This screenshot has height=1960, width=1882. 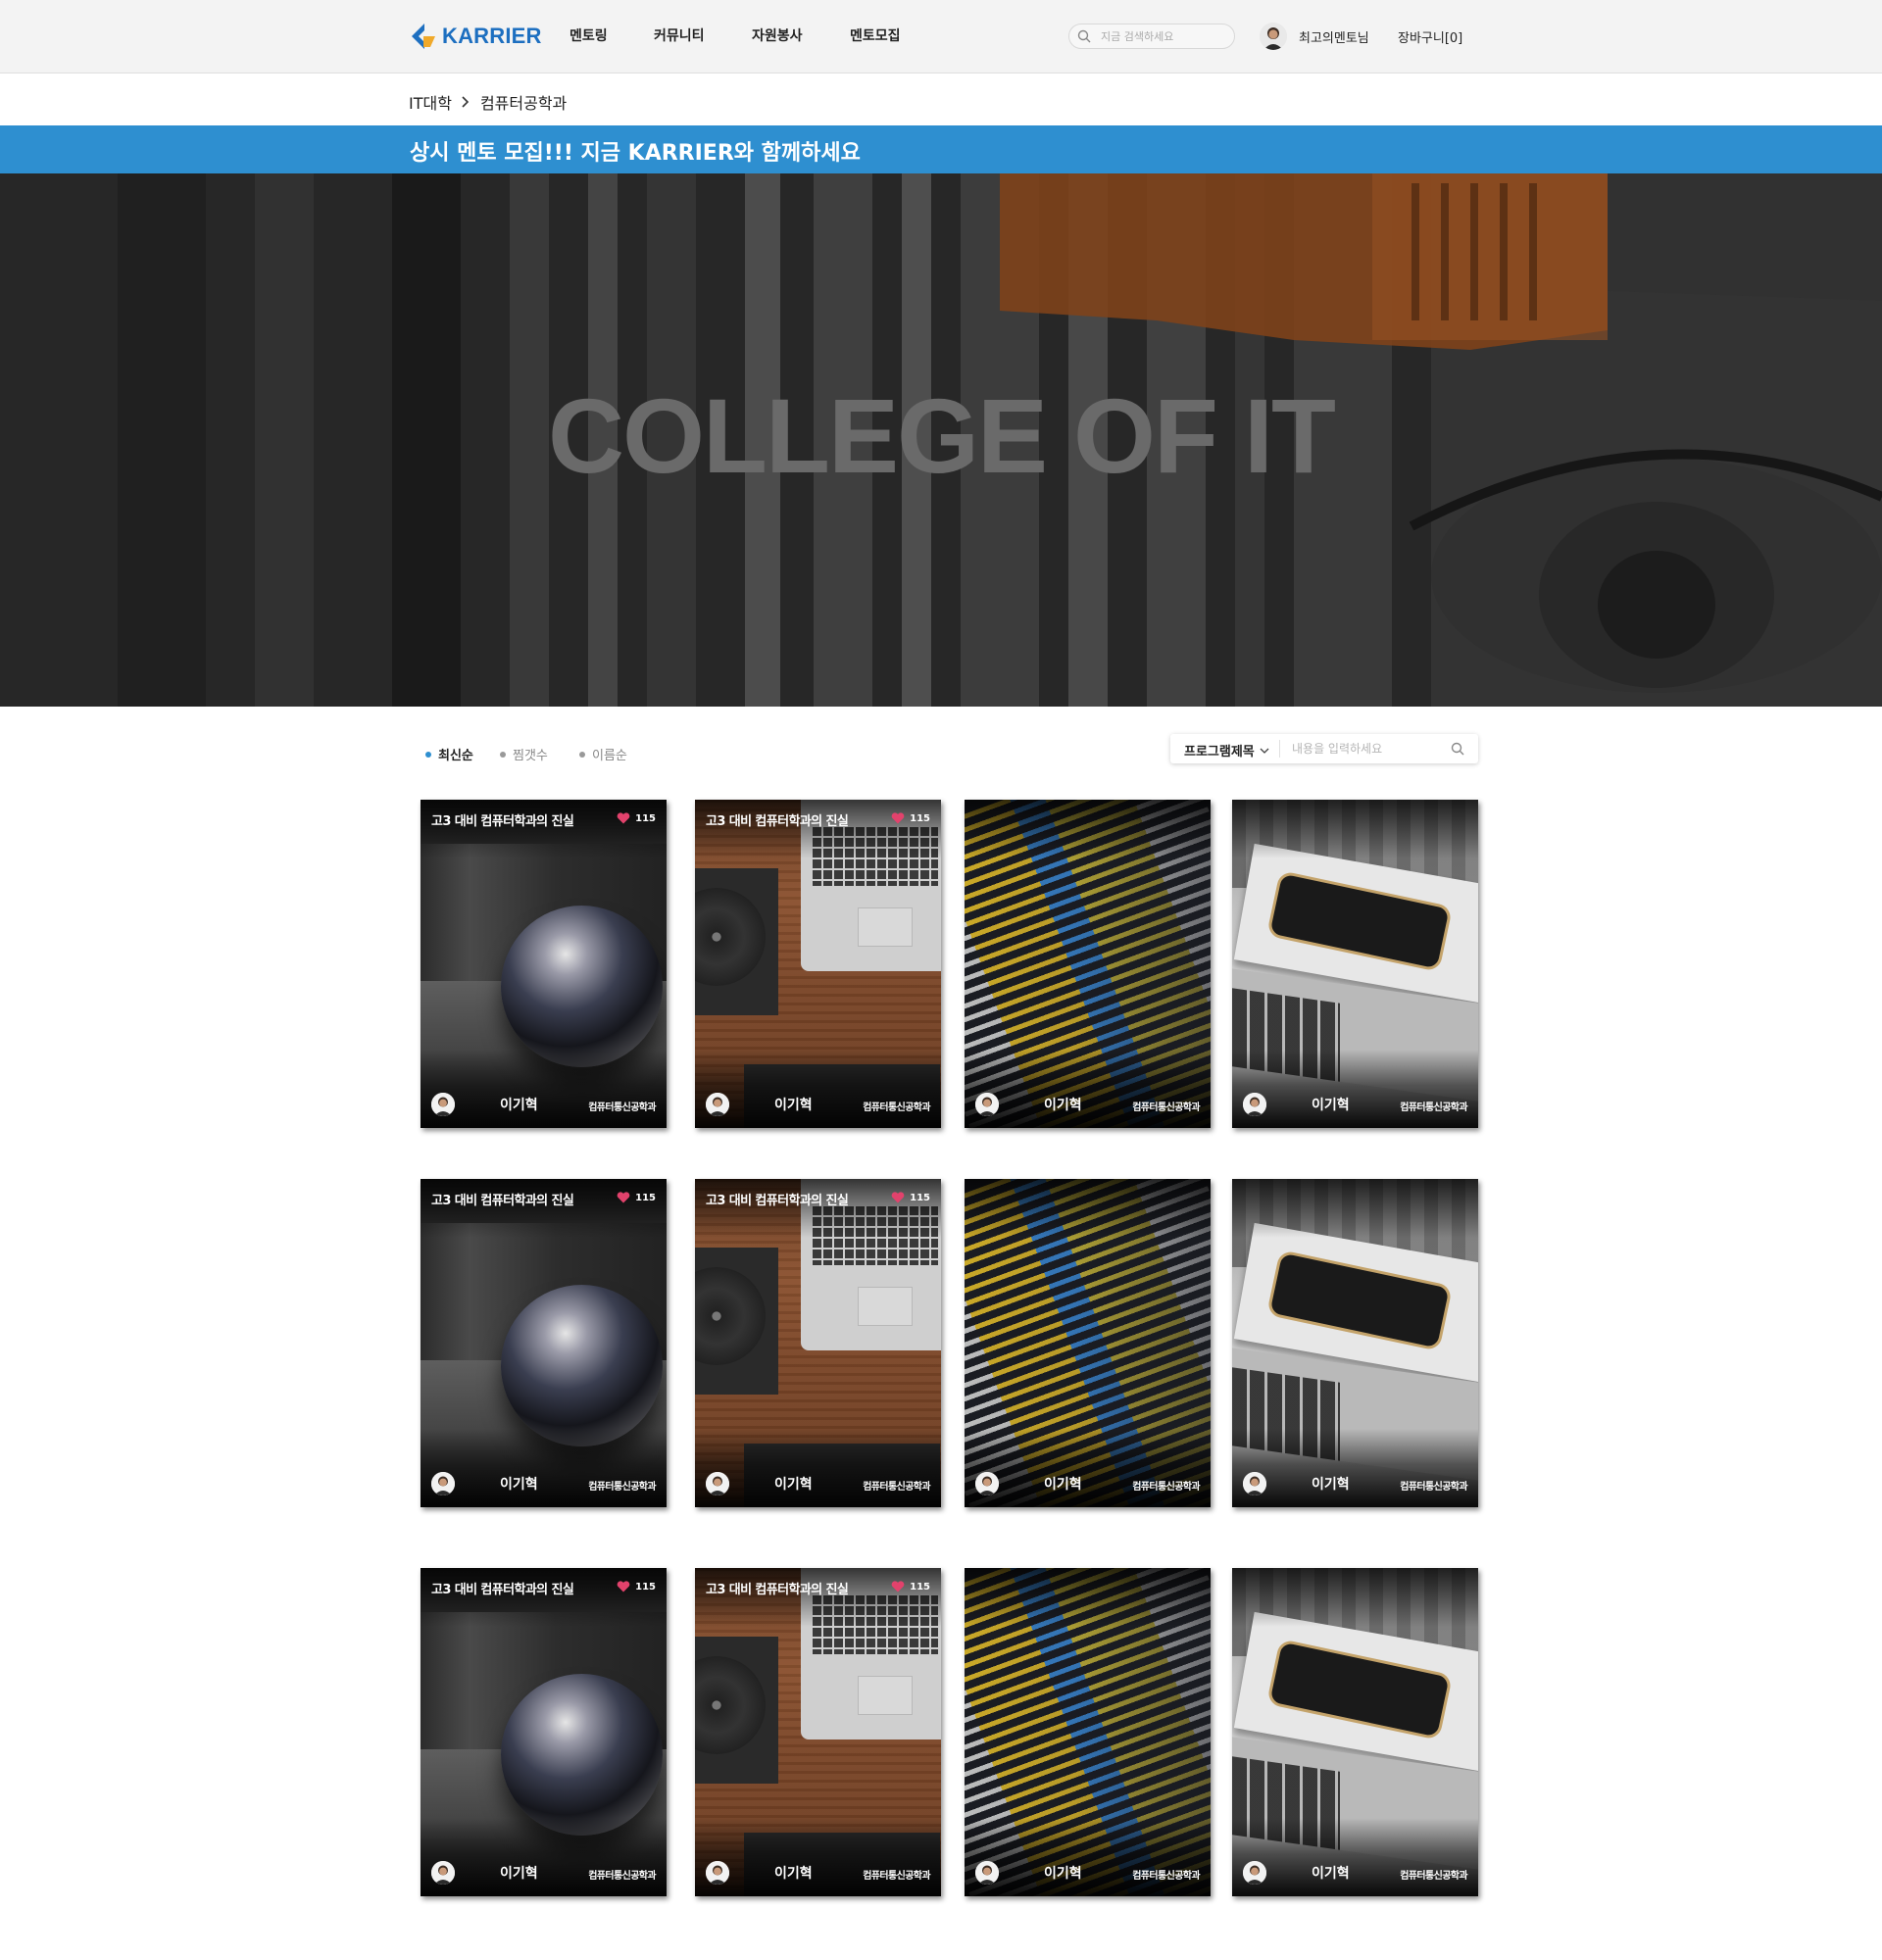 I want to click on nav-mentoring: 멘토링, so click(x=589, y=36).